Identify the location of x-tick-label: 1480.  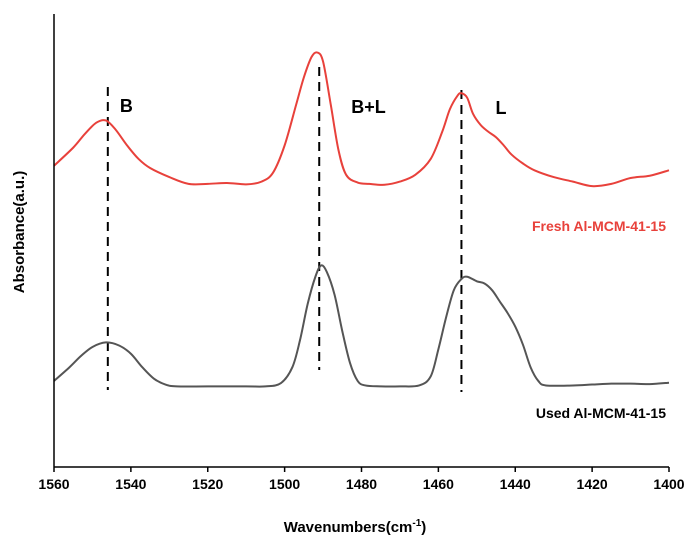
(361, 484).